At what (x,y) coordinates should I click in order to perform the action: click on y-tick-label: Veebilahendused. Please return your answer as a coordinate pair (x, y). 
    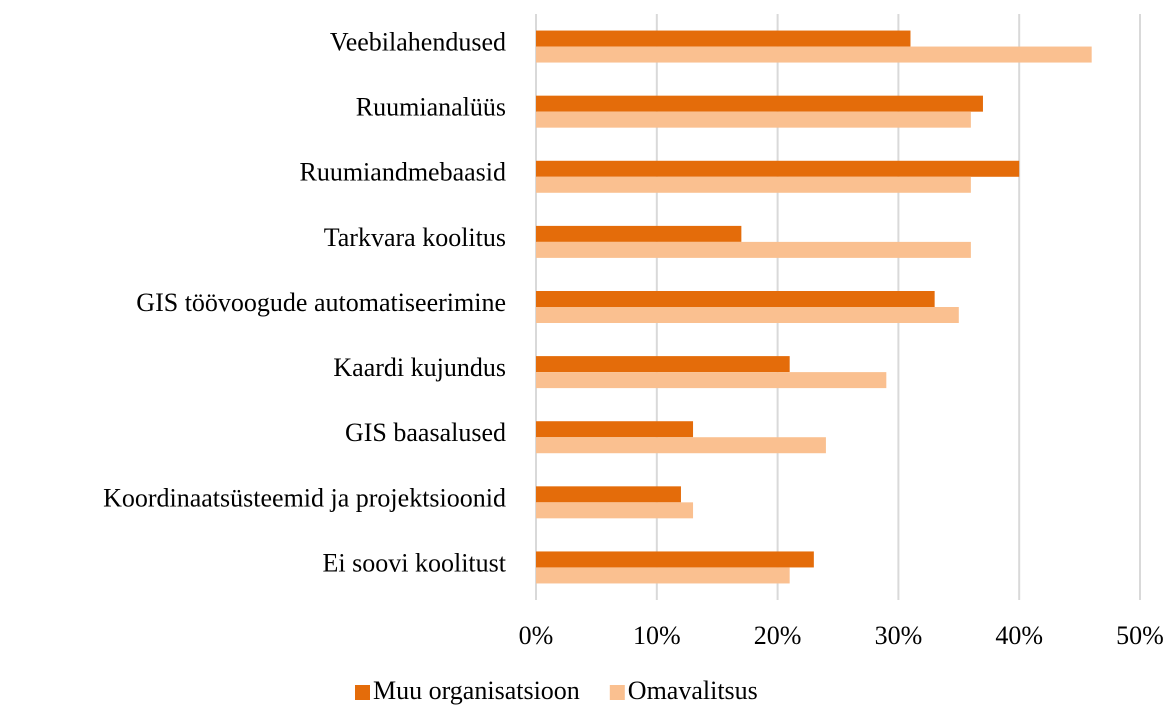
    Looking at the image, I should click on (418, 42).